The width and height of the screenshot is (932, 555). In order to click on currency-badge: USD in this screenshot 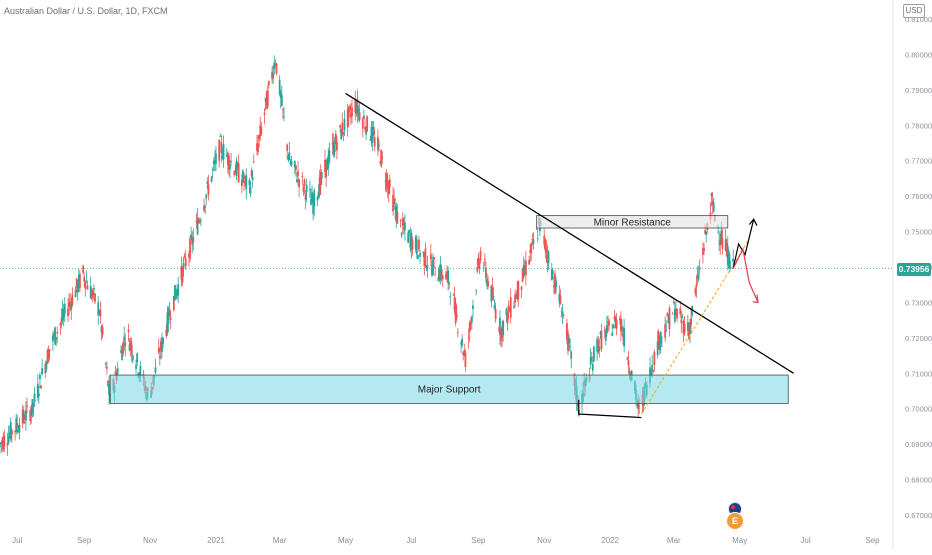, I will do `click(914, 11)`.